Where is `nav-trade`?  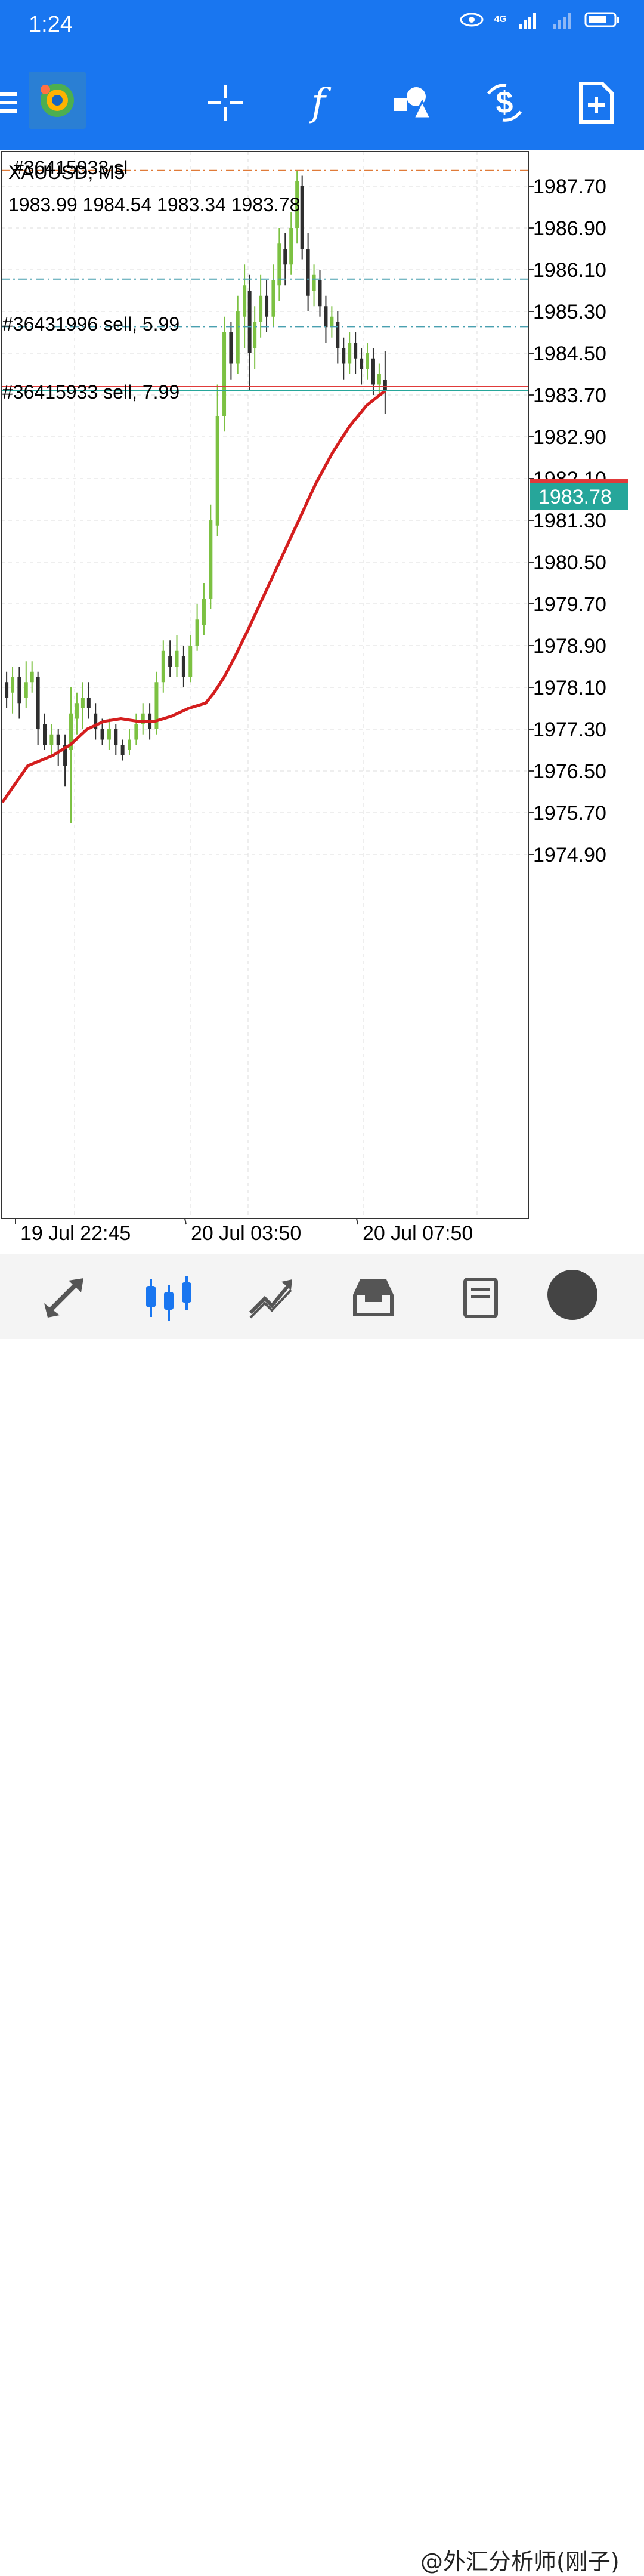
nav-trade is located at coordinates (271, 1298).